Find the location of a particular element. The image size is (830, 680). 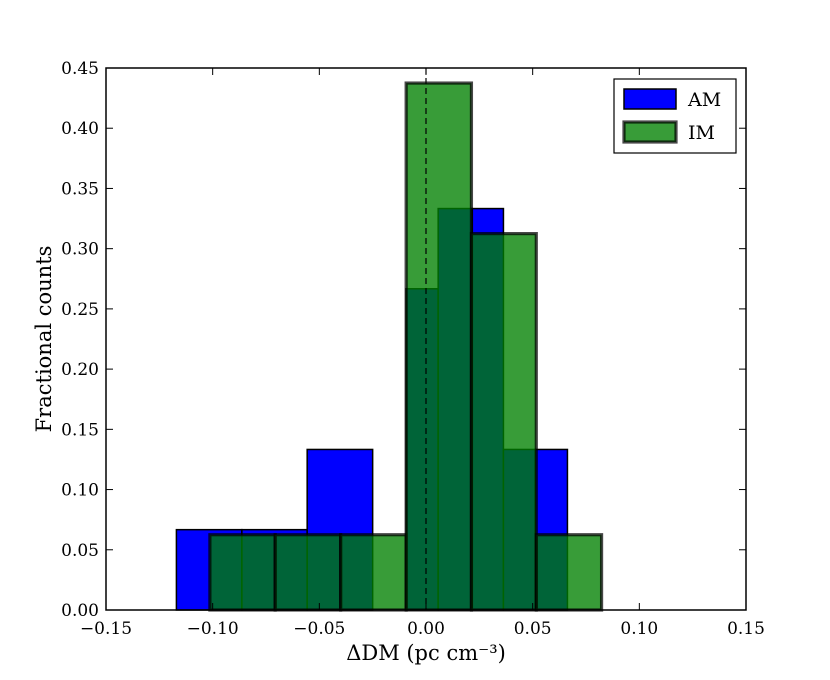

x-axis-label: ΔDM (pc cm⁻³) is located at coordinates (426, 653).